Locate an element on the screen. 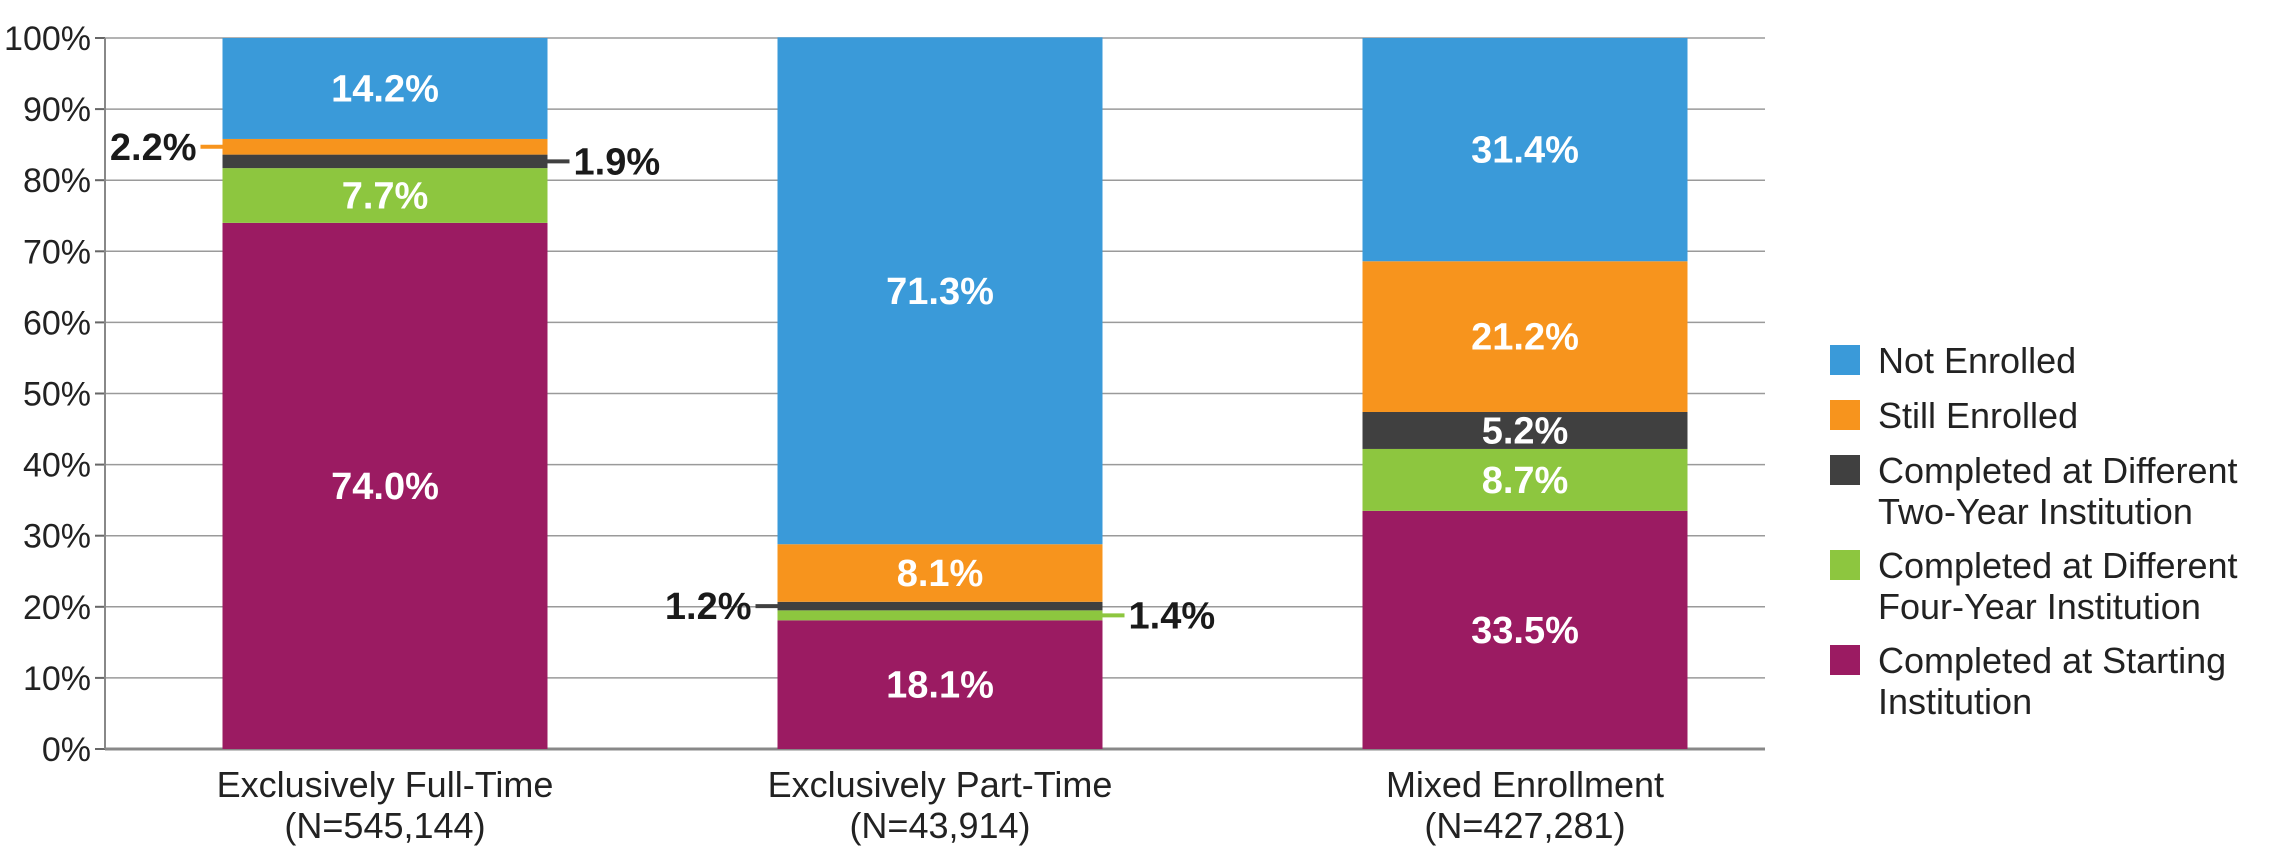  data-label: 33.5% is located at coordinates (1525, 631).